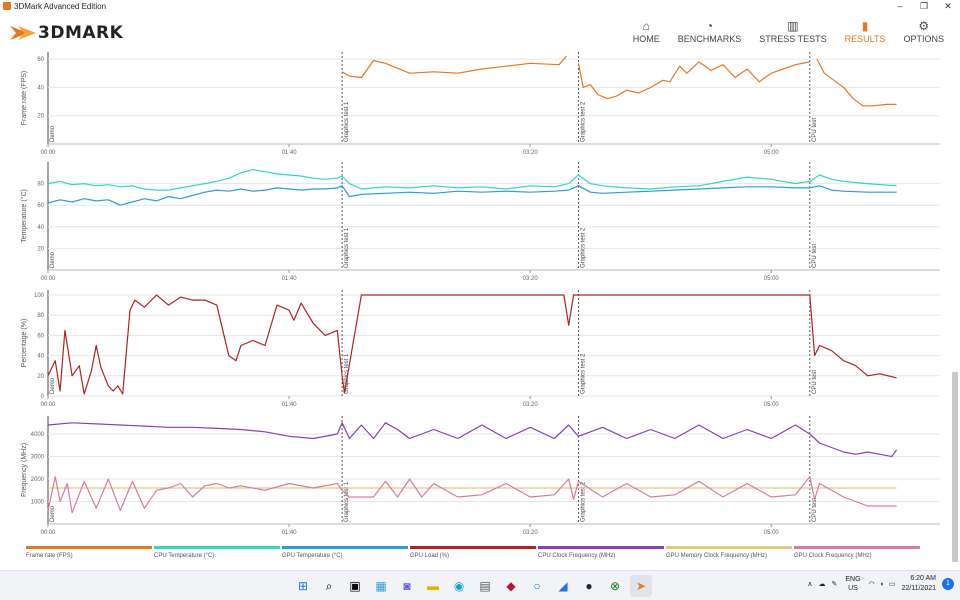  I want to click on 3dmark-taskbar-icon: ➤, so click(641, 586).